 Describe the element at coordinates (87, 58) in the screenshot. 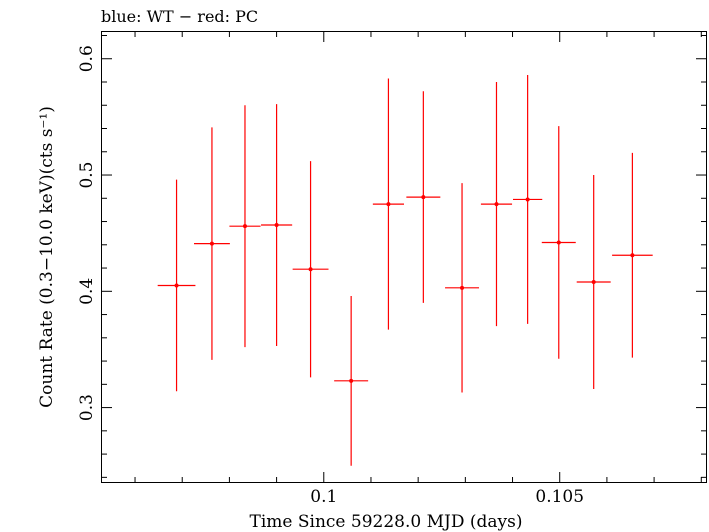

I see `y-tick-label: 0.6` at that location.